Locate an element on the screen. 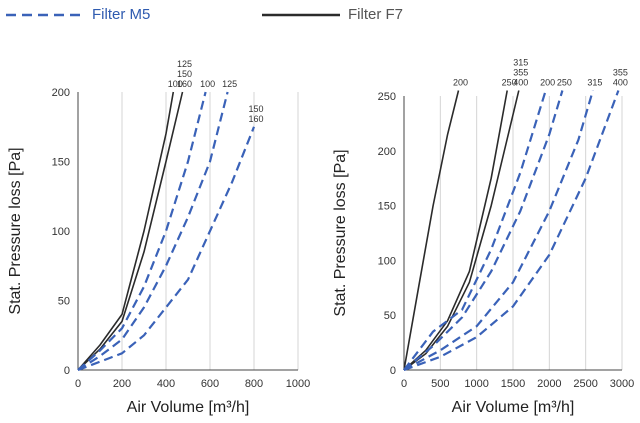 The height and width of the screenshot is (423, 640). chart-1-series-label-1: 250 is located at coordinates (509, 83).